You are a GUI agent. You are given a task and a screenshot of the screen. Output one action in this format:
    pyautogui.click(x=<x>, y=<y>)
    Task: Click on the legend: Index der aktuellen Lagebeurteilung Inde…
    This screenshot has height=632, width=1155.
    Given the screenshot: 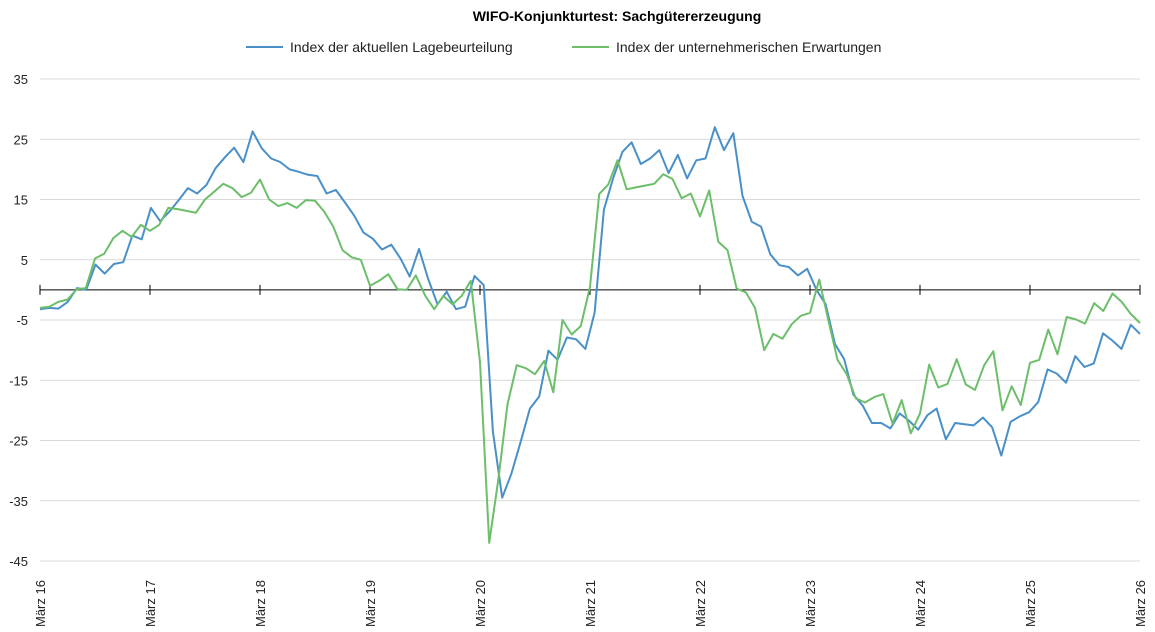 What is the action you would take?
    pyautogui.click(x=563, y=47)
    